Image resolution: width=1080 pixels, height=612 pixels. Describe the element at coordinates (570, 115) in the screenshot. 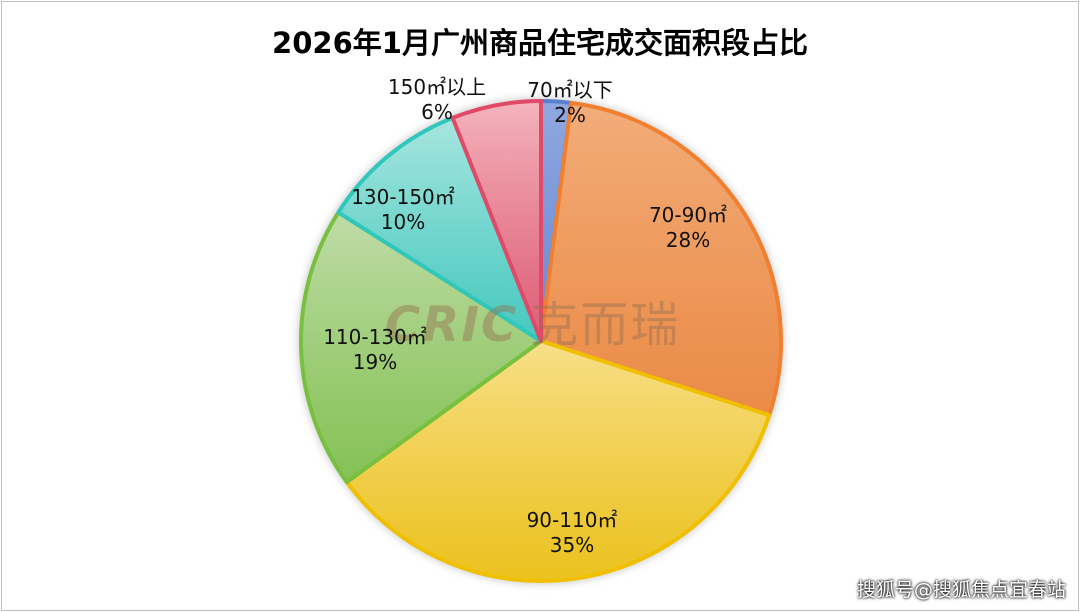

I see `slice-label-percent: 2%` at that location.